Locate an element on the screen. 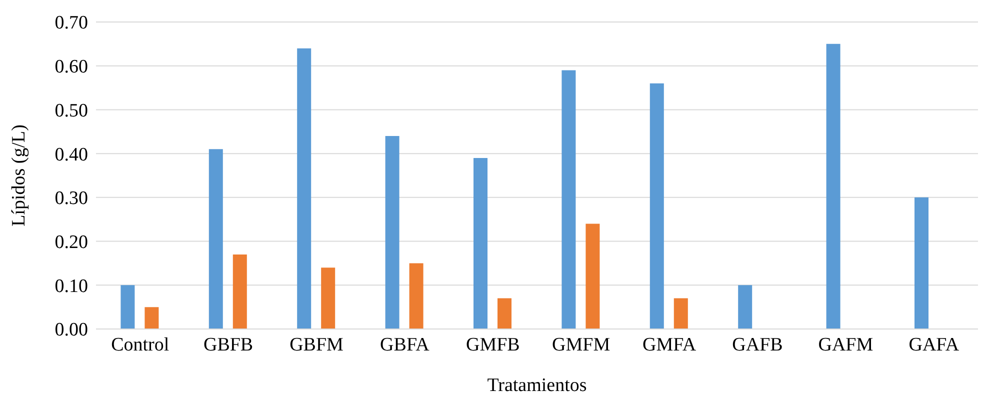  x-tick-label: GAFB is located at coordinates (757, 345).